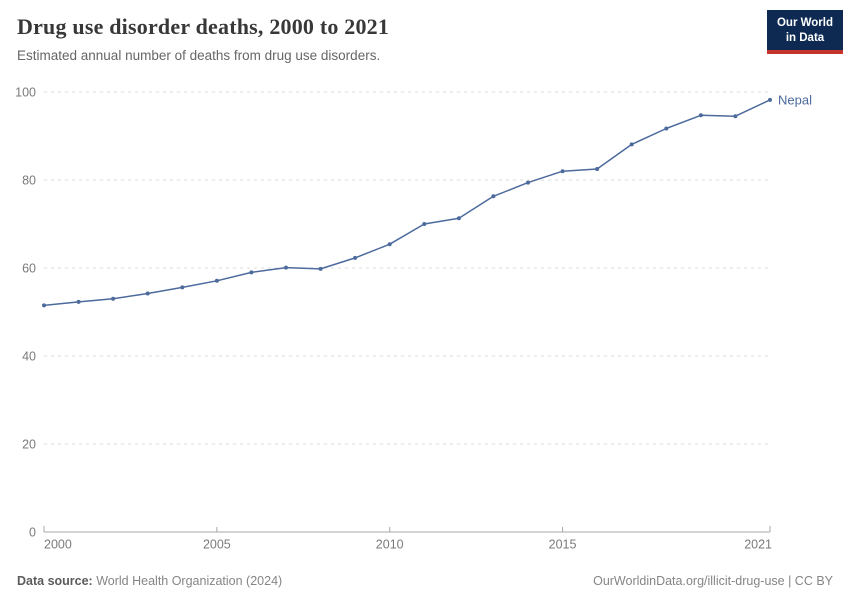 The height and width of the screenshot is (600, 850). Describe the element at coordinates (805, 37) in the screenshot. I see `owid-logo-line2: in Data` at that location.